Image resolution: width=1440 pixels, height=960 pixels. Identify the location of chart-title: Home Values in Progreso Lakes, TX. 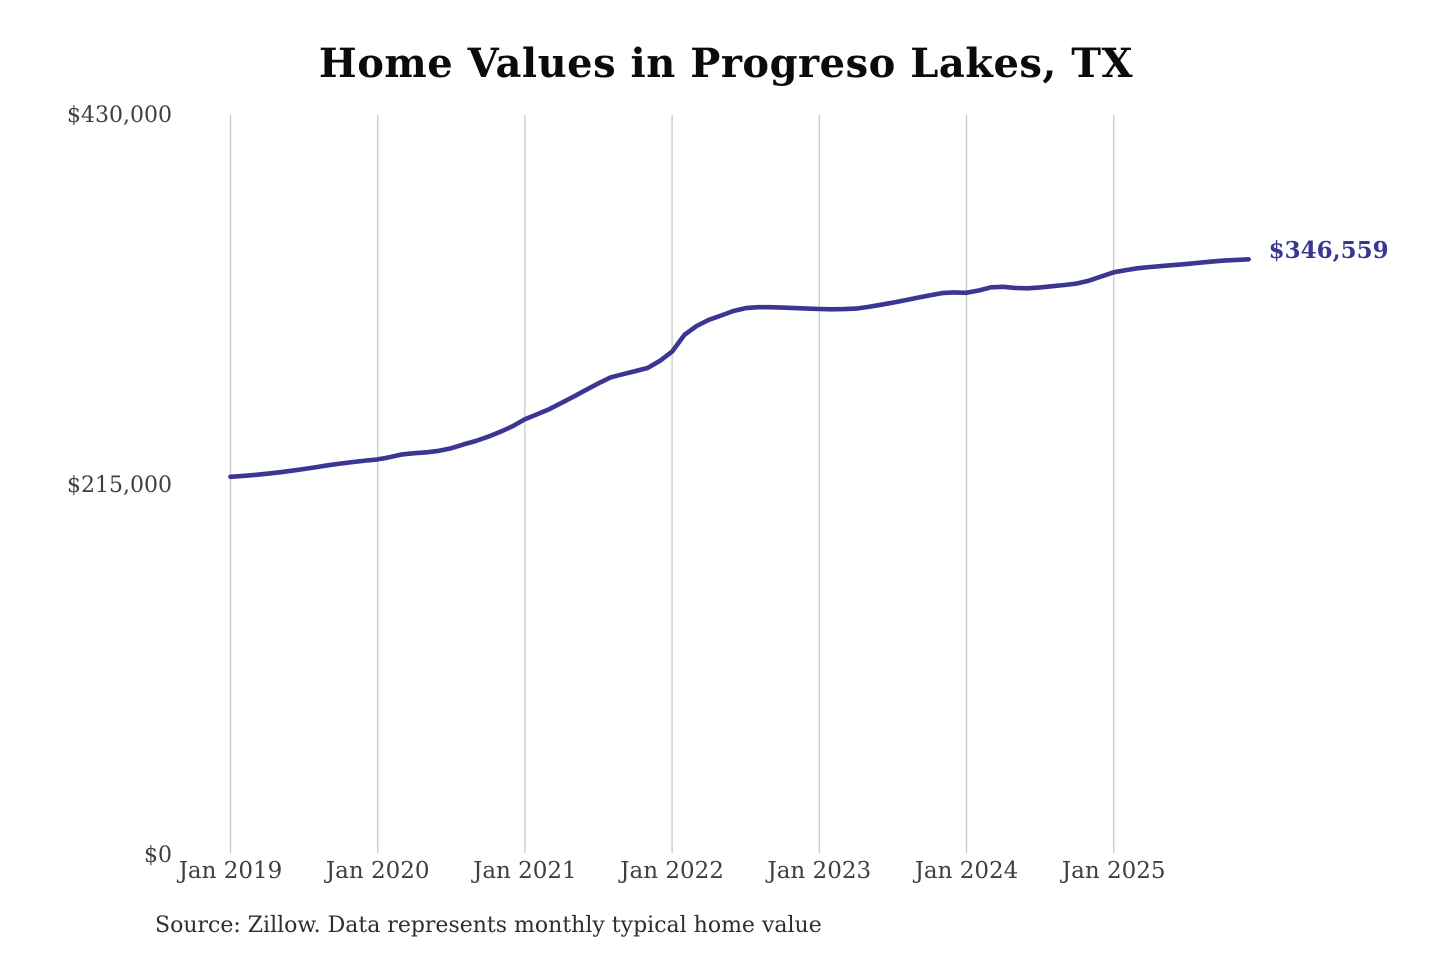
(726, 63).